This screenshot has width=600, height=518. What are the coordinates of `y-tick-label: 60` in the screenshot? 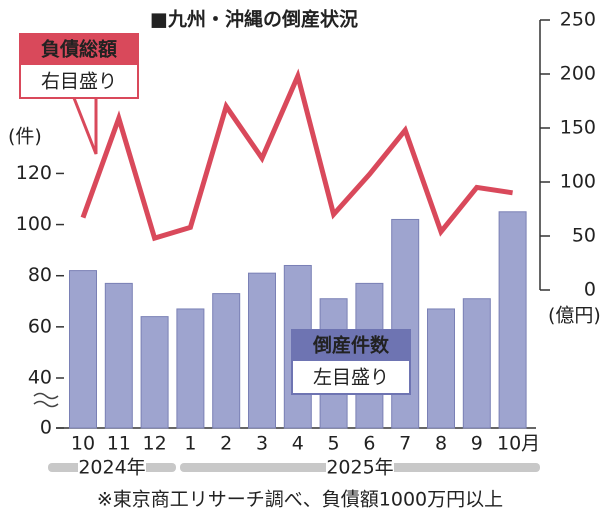 It's located at (40, 326).